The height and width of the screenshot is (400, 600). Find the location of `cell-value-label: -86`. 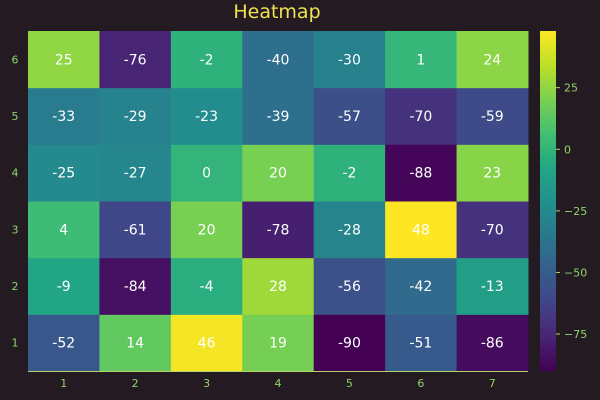

cell-value-label: -86 is located at coordinates (492, 344).